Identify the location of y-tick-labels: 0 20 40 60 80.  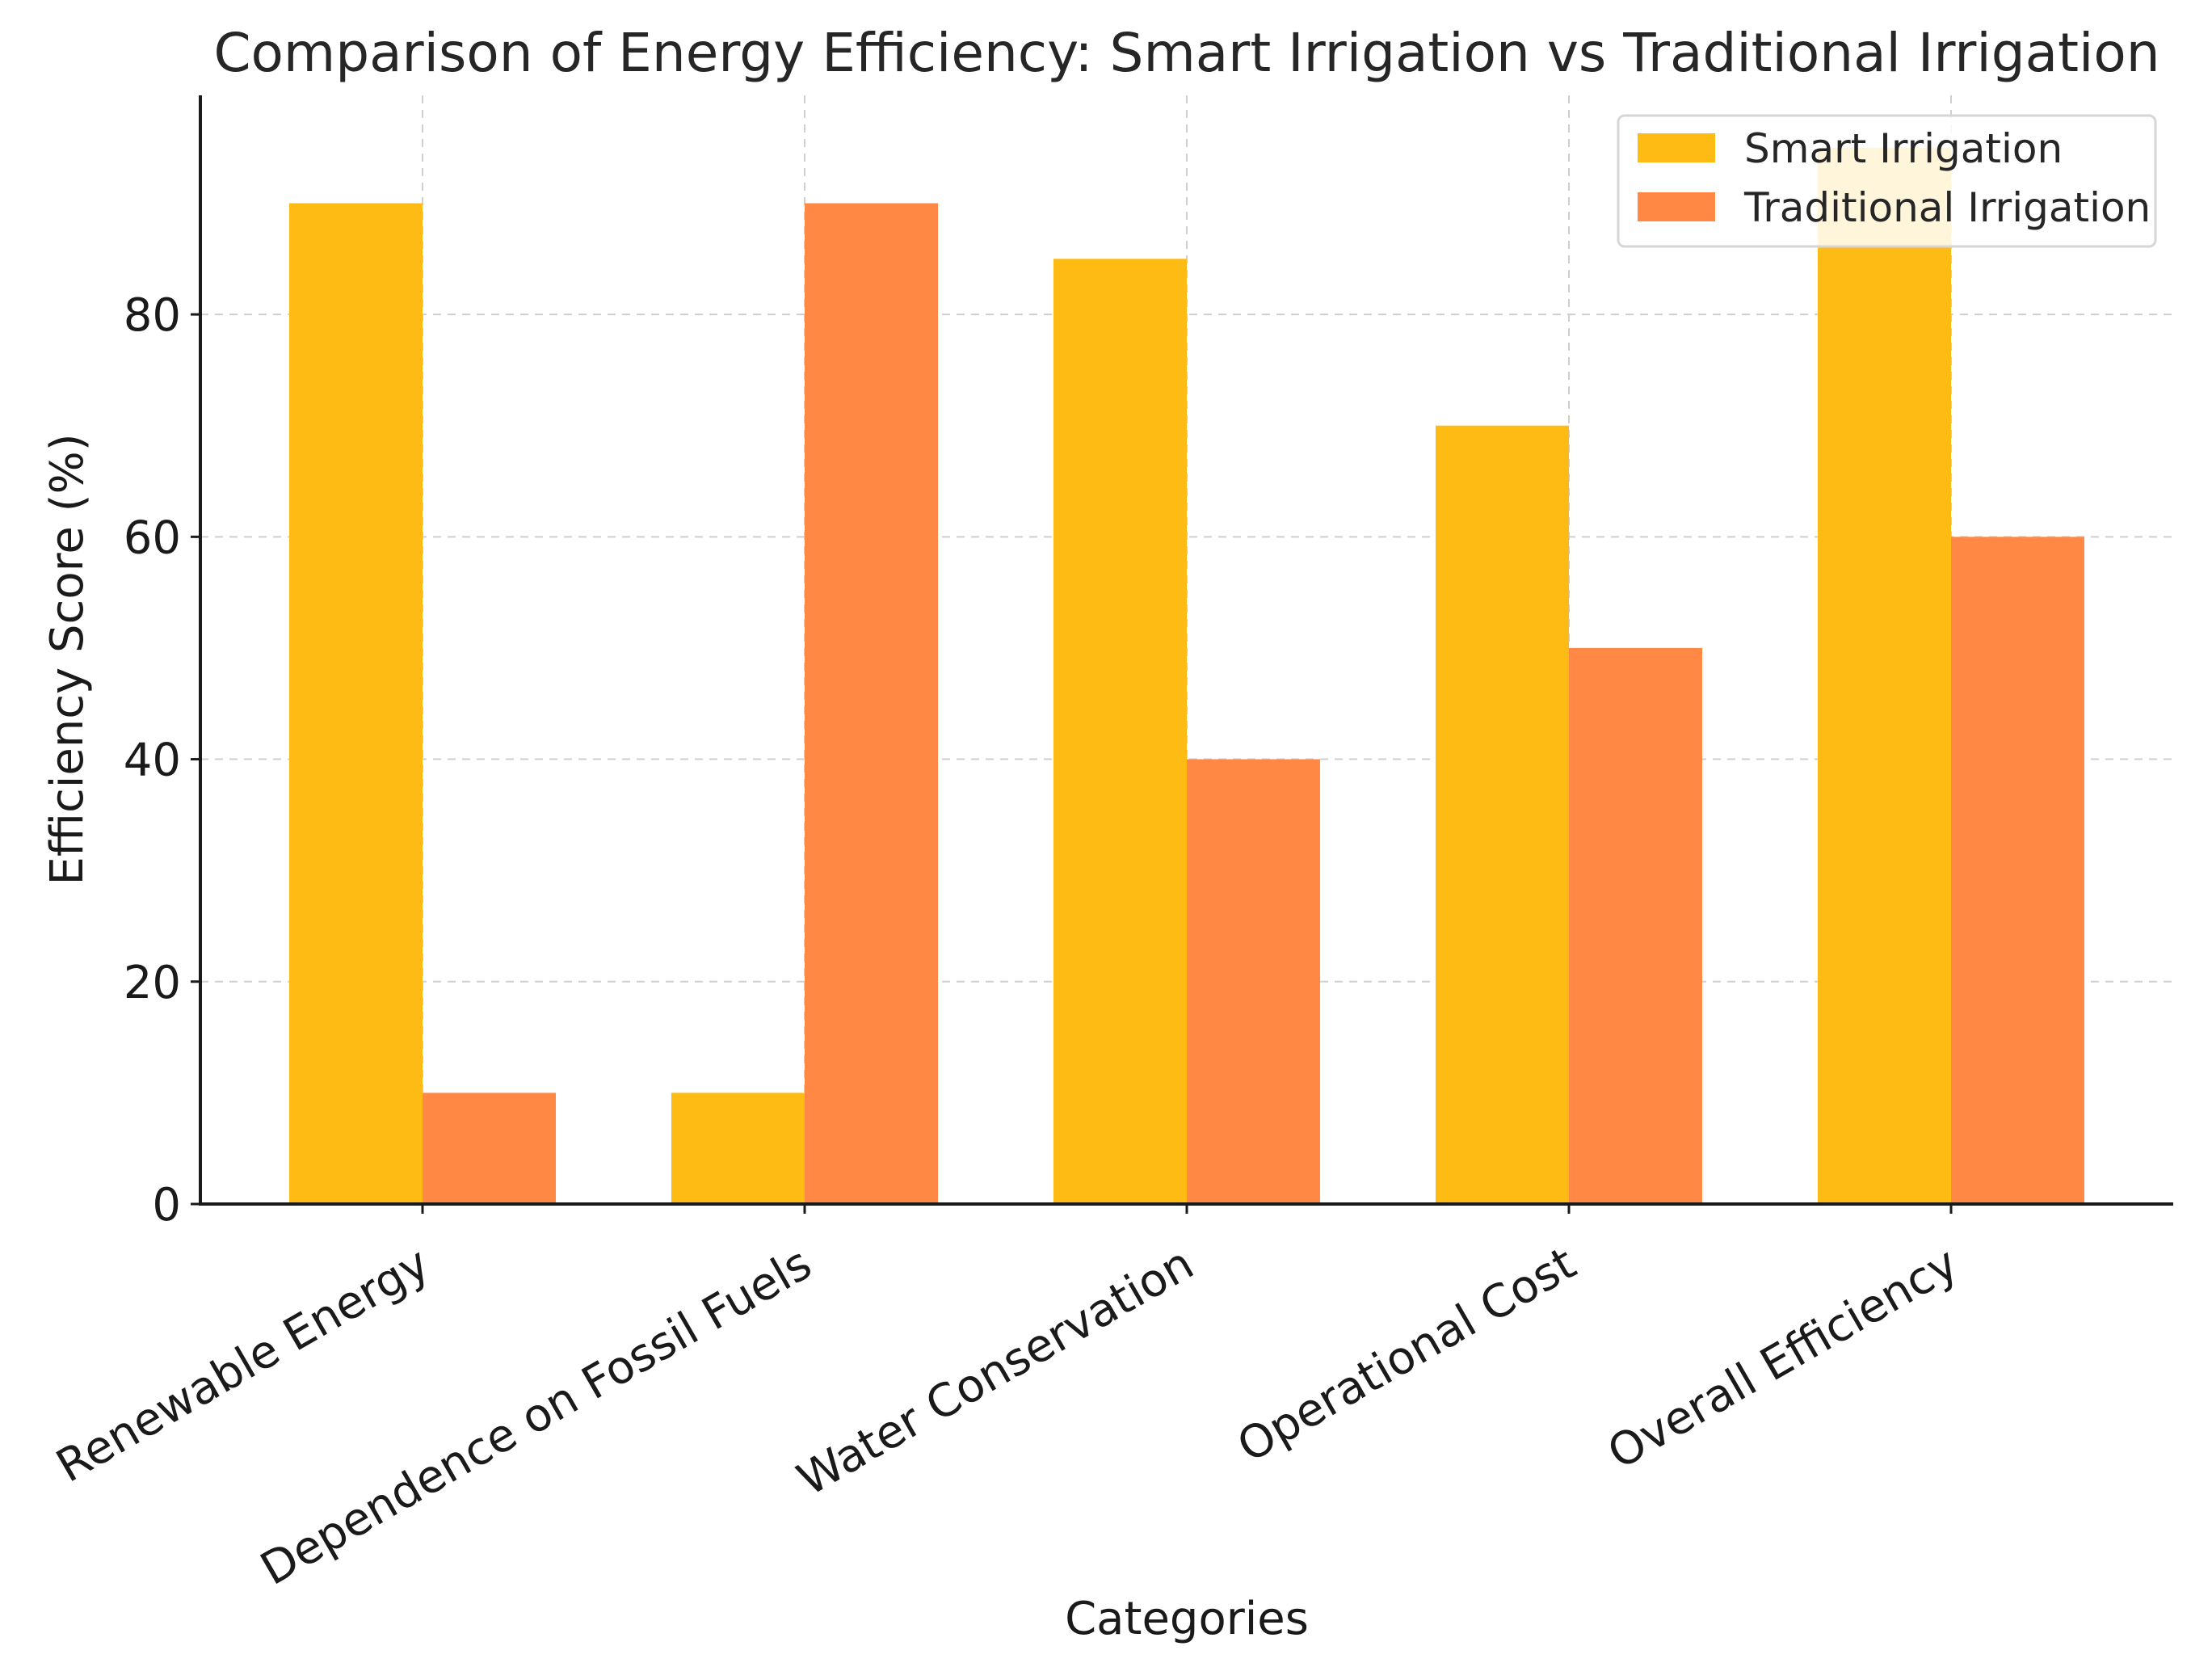
(152, 760).